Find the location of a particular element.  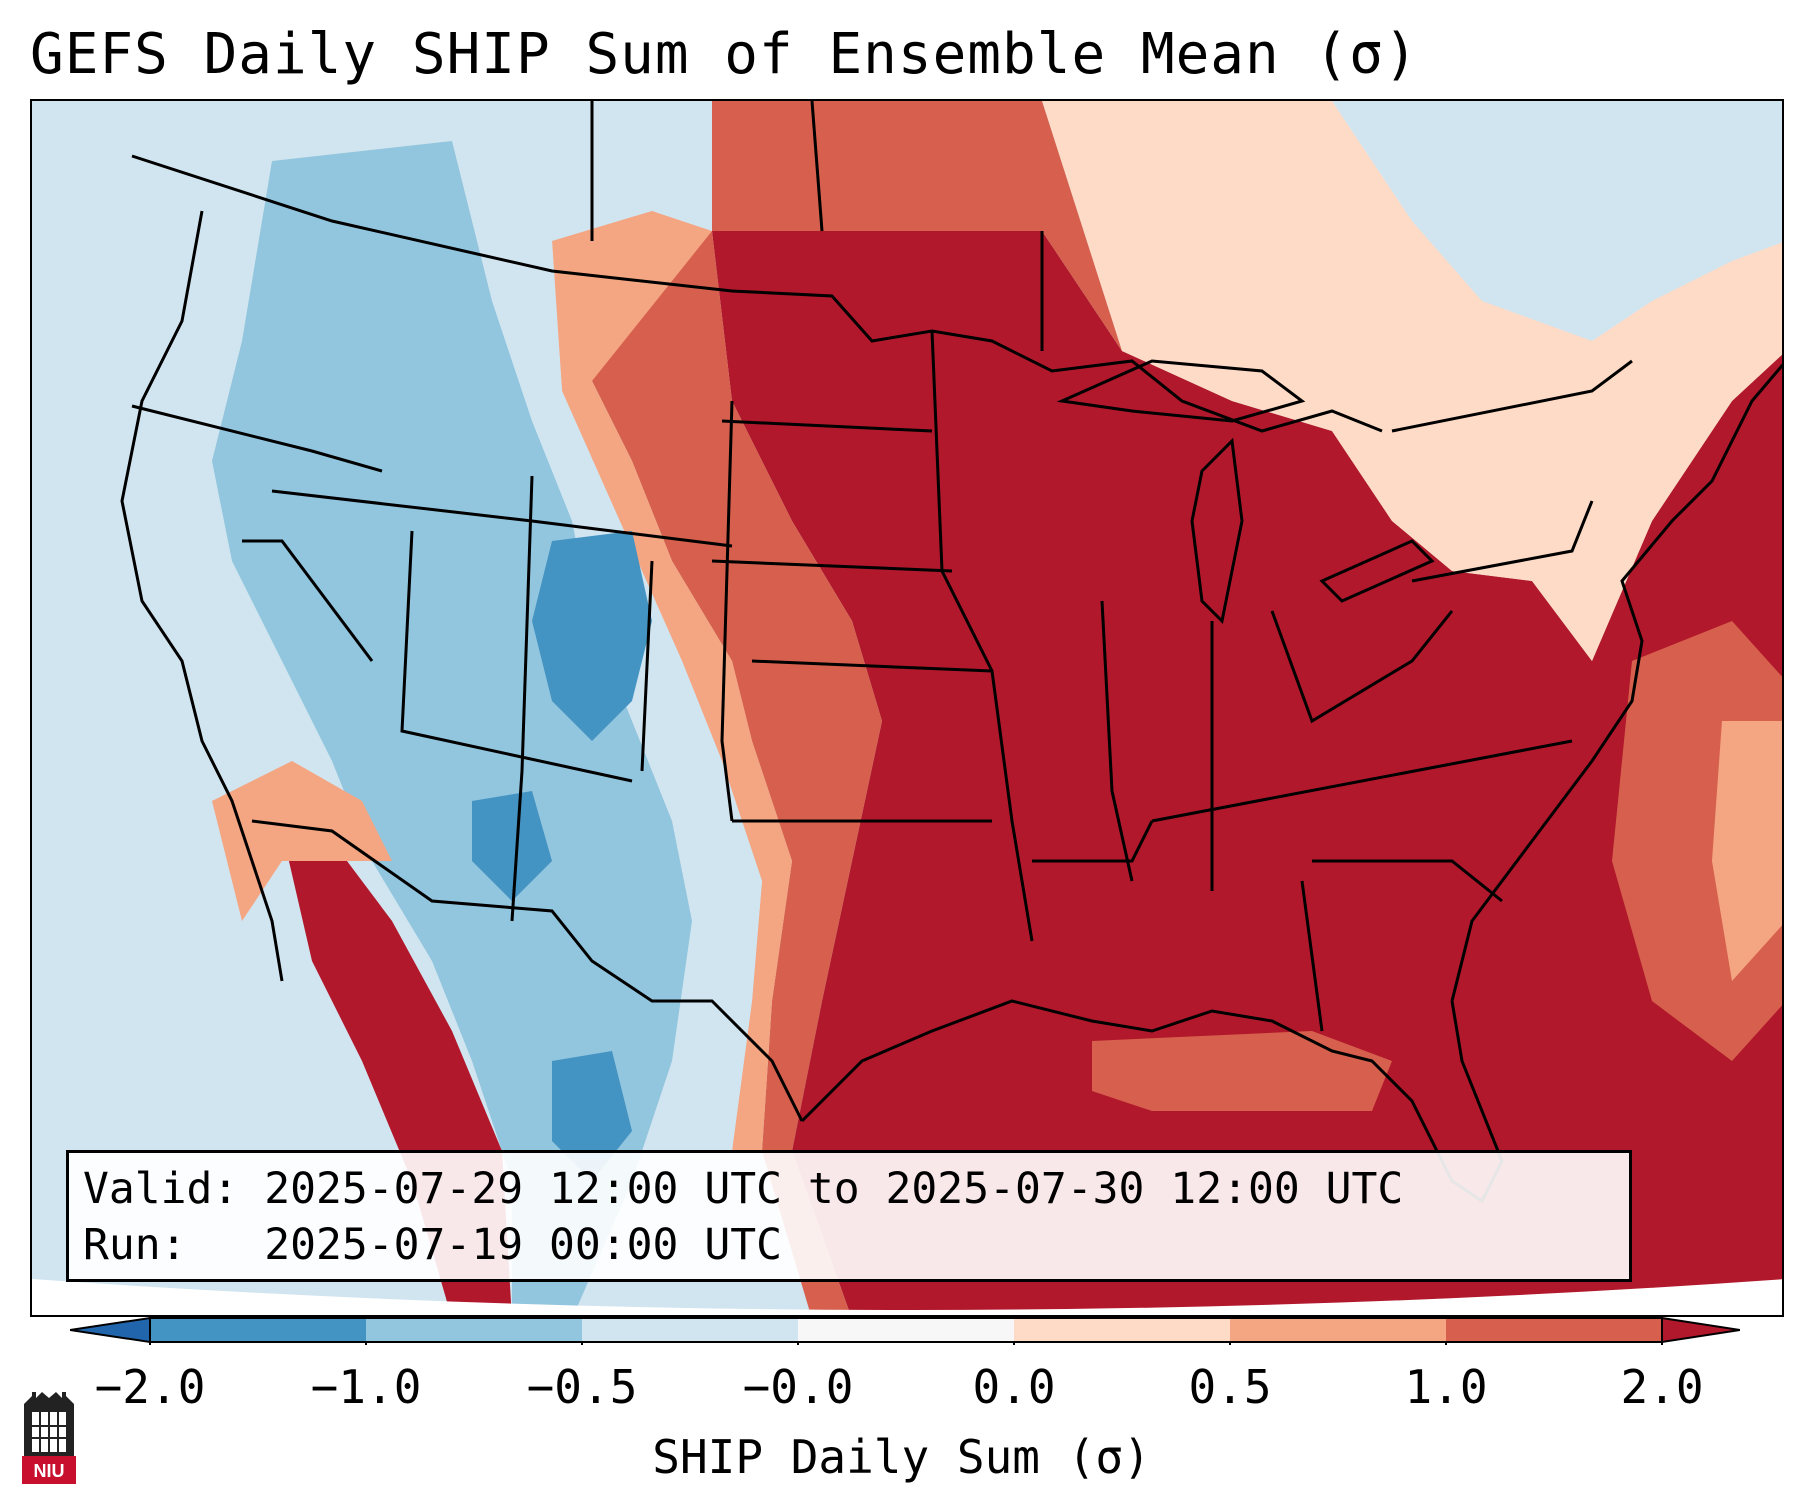

niu-logo-icon: NIU is located at coordinates (49, 1438).